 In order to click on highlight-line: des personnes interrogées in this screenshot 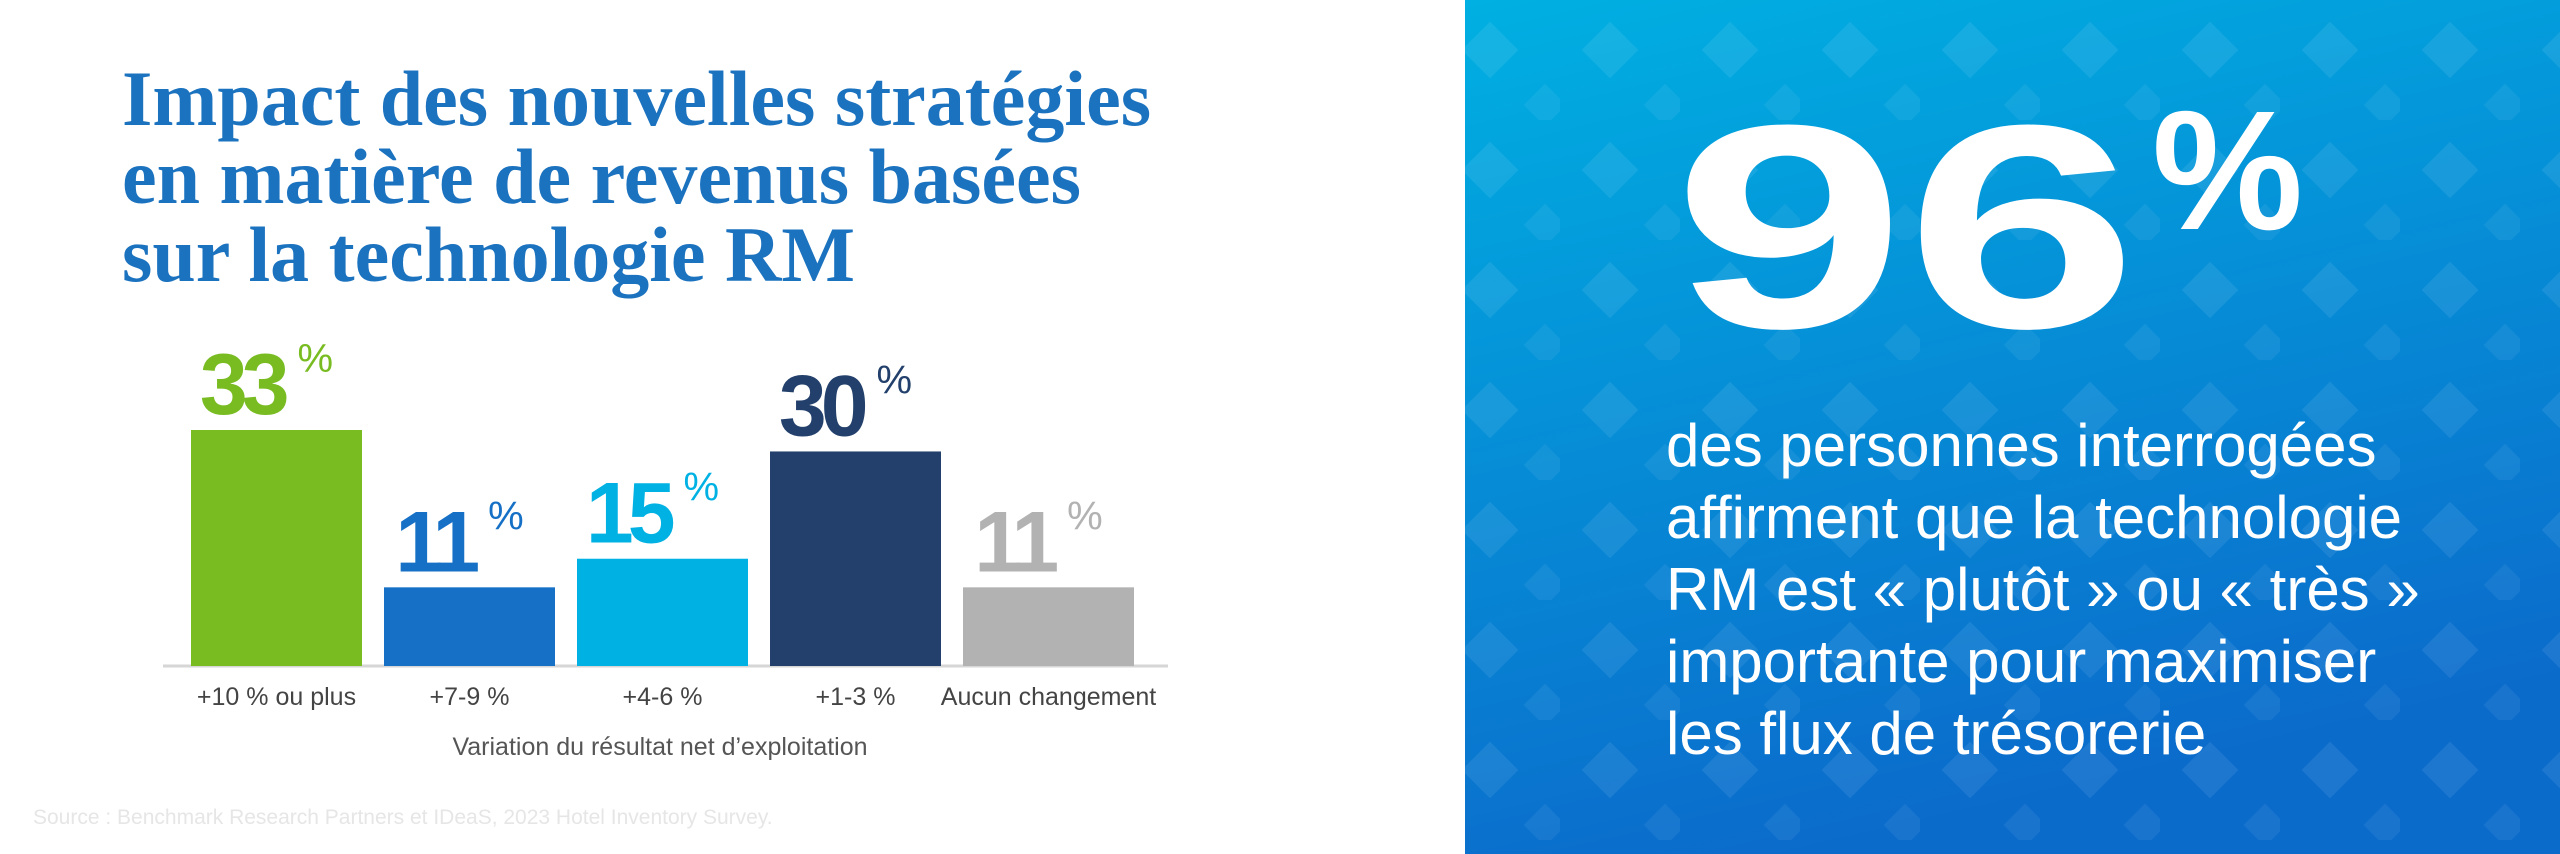, I will do `click(2021, 445)`.